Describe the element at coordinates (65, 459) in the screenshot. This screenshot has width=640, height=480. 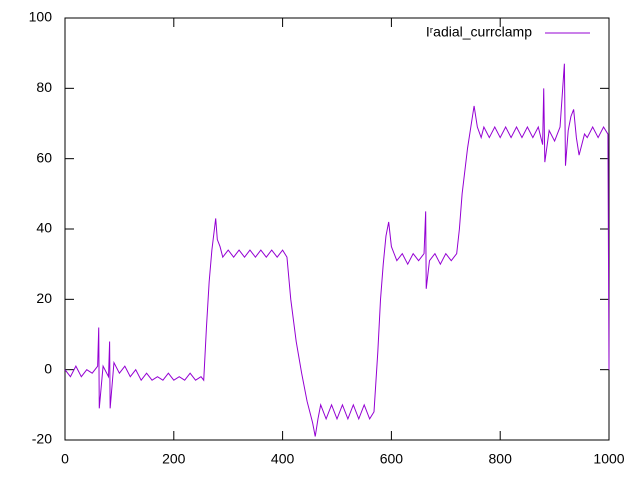
I see `x-tick-label: 0` at that location.